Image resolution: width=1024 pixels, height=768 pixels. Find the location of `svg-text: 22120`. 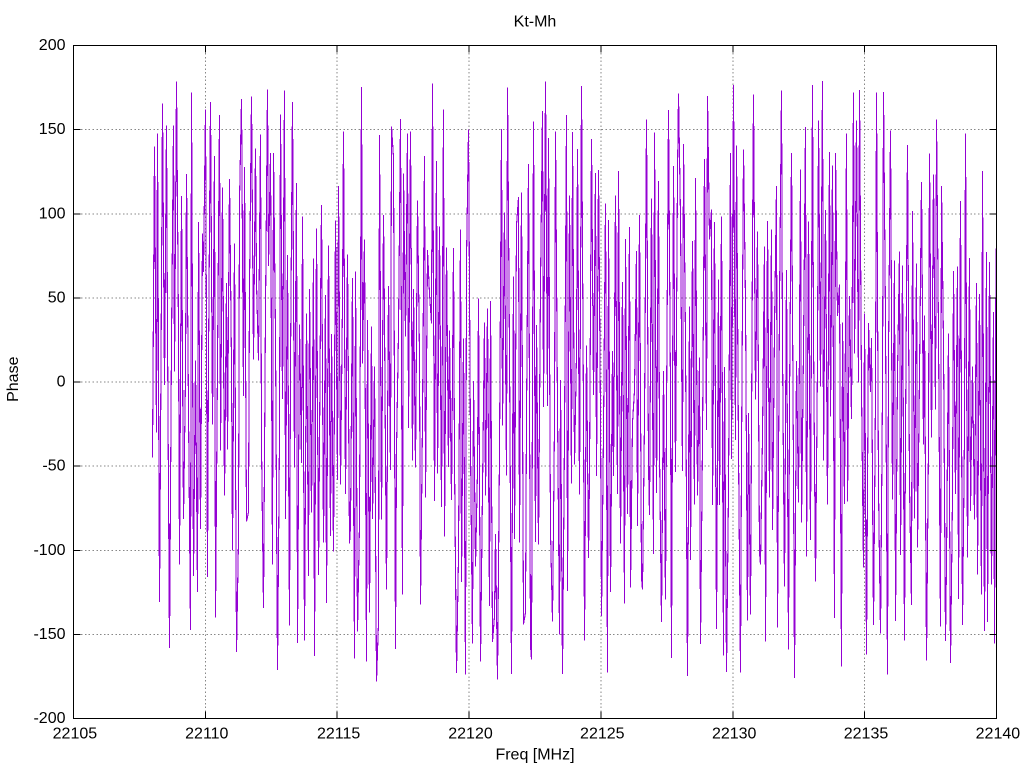

svg-text: 22120 is located at coordinates (470, 734).